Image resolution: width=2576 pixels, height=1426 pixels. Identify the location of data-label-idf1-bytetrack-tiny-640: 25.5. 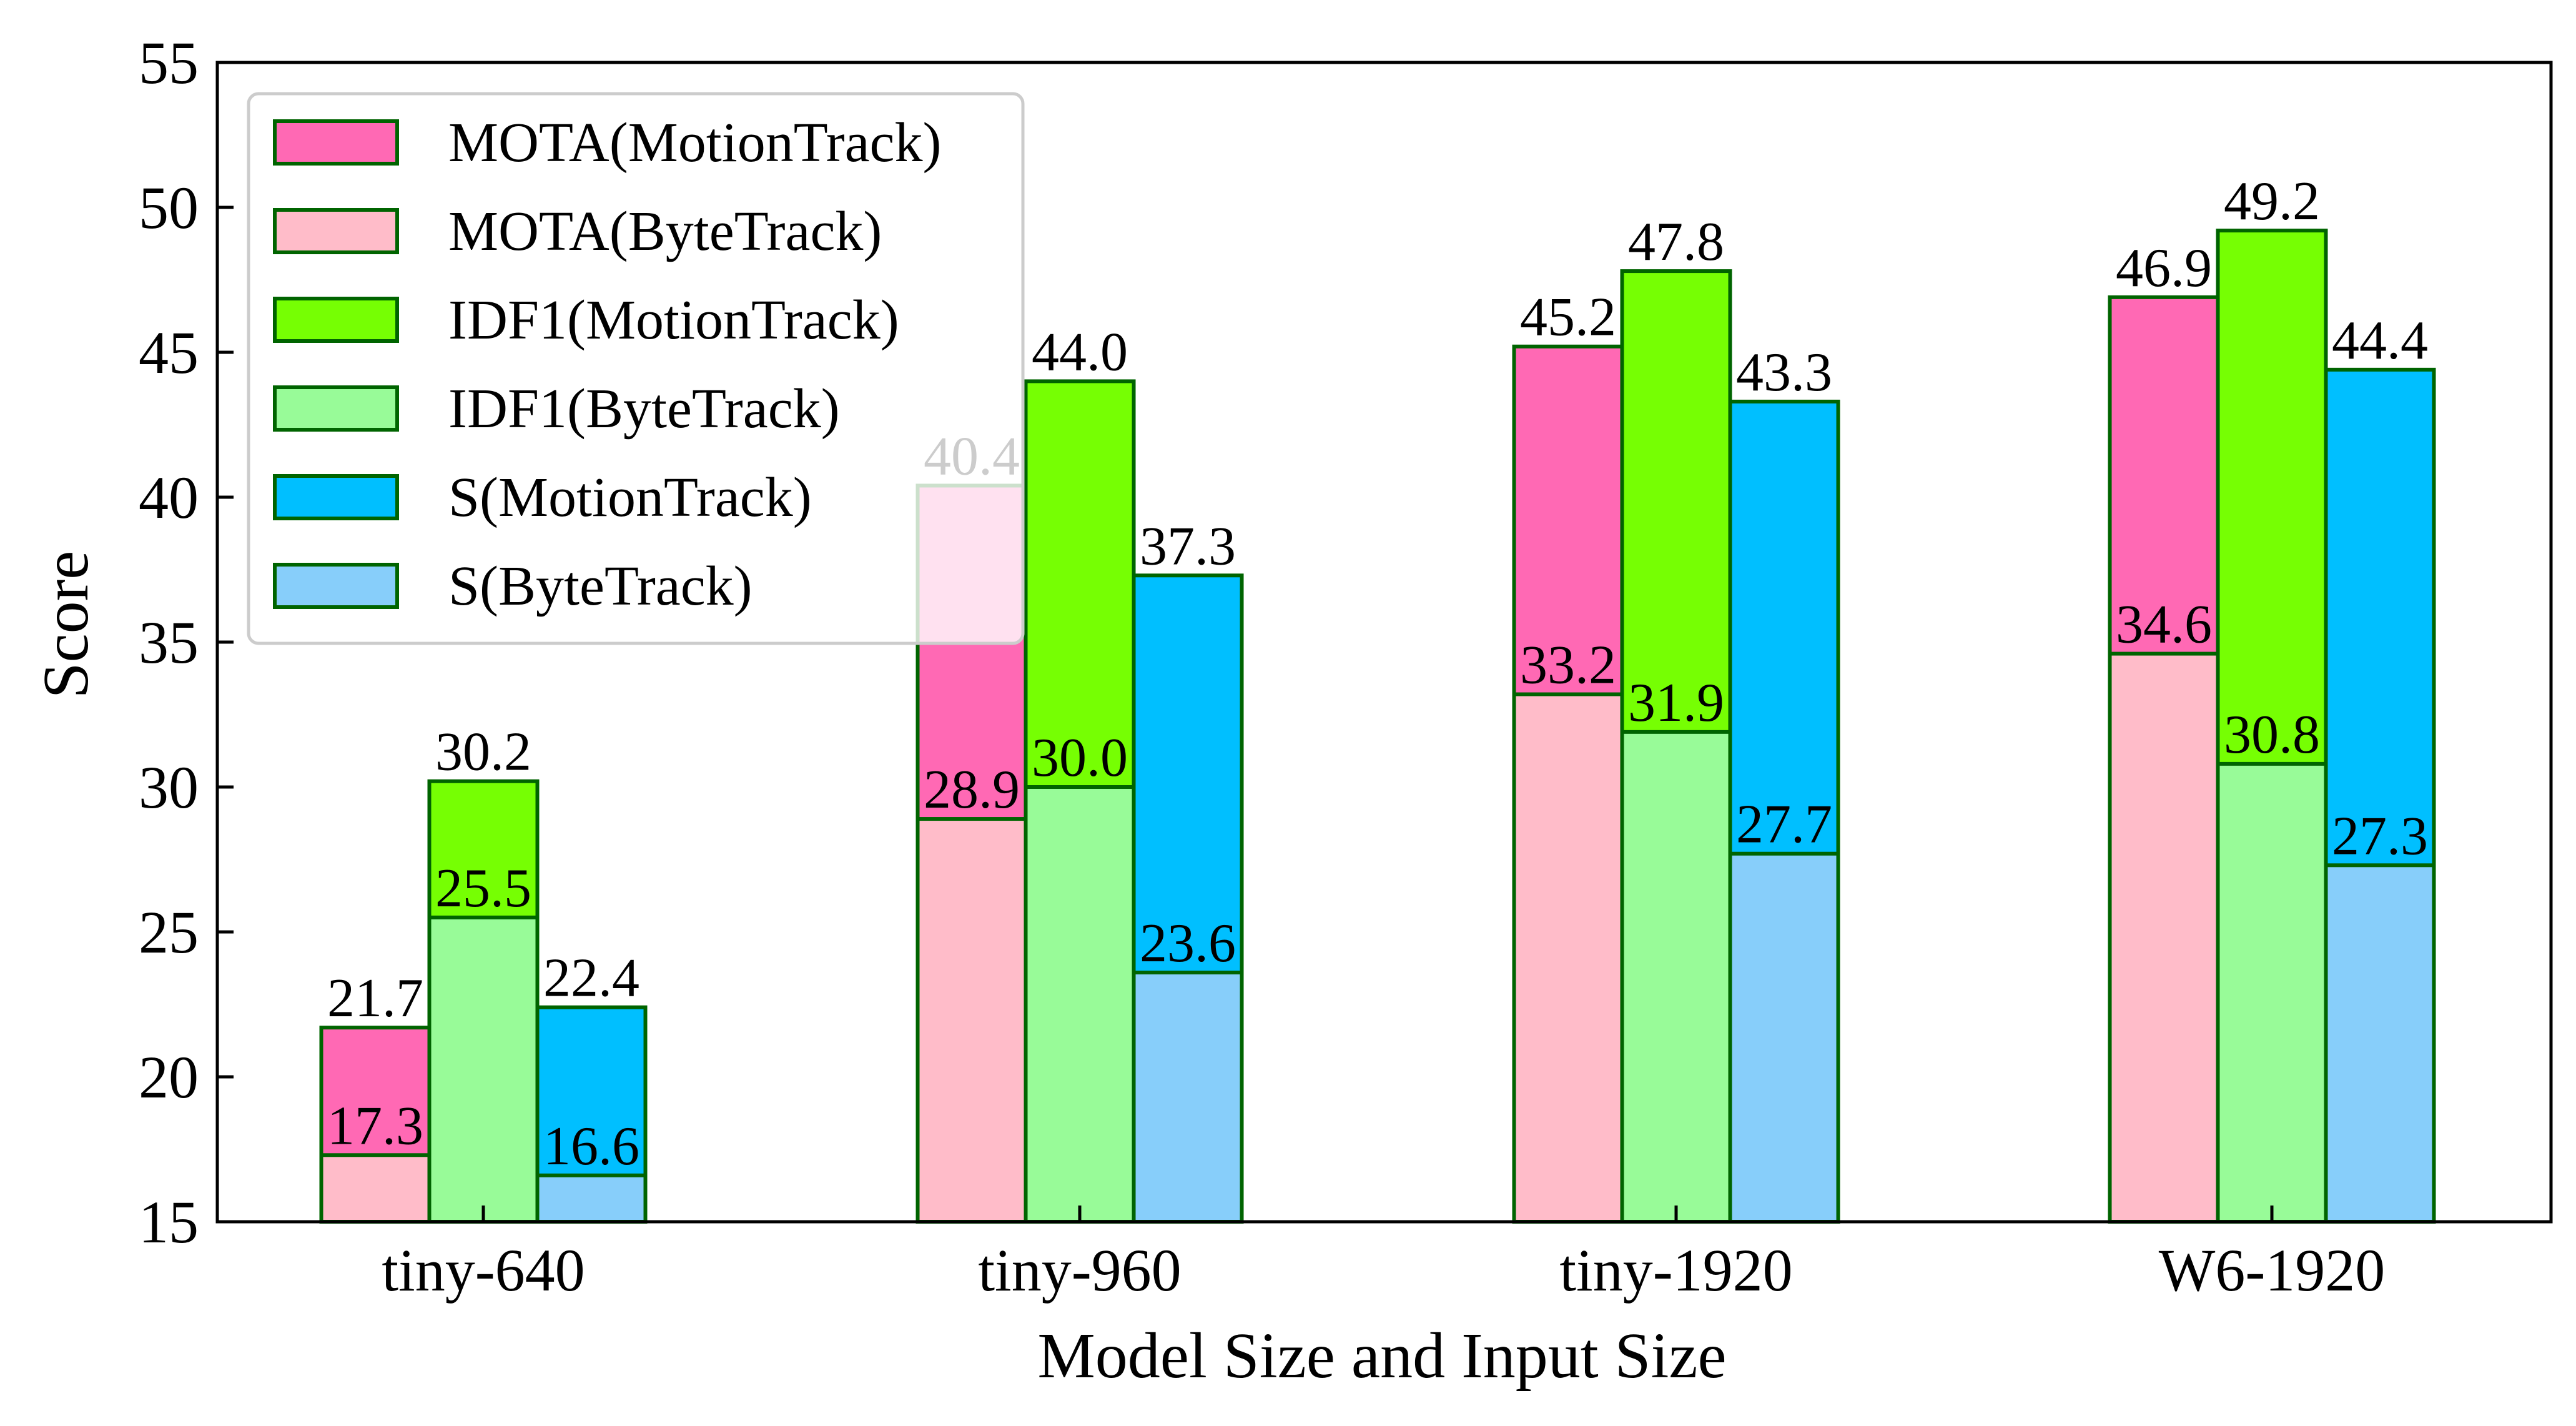
(483, 888).